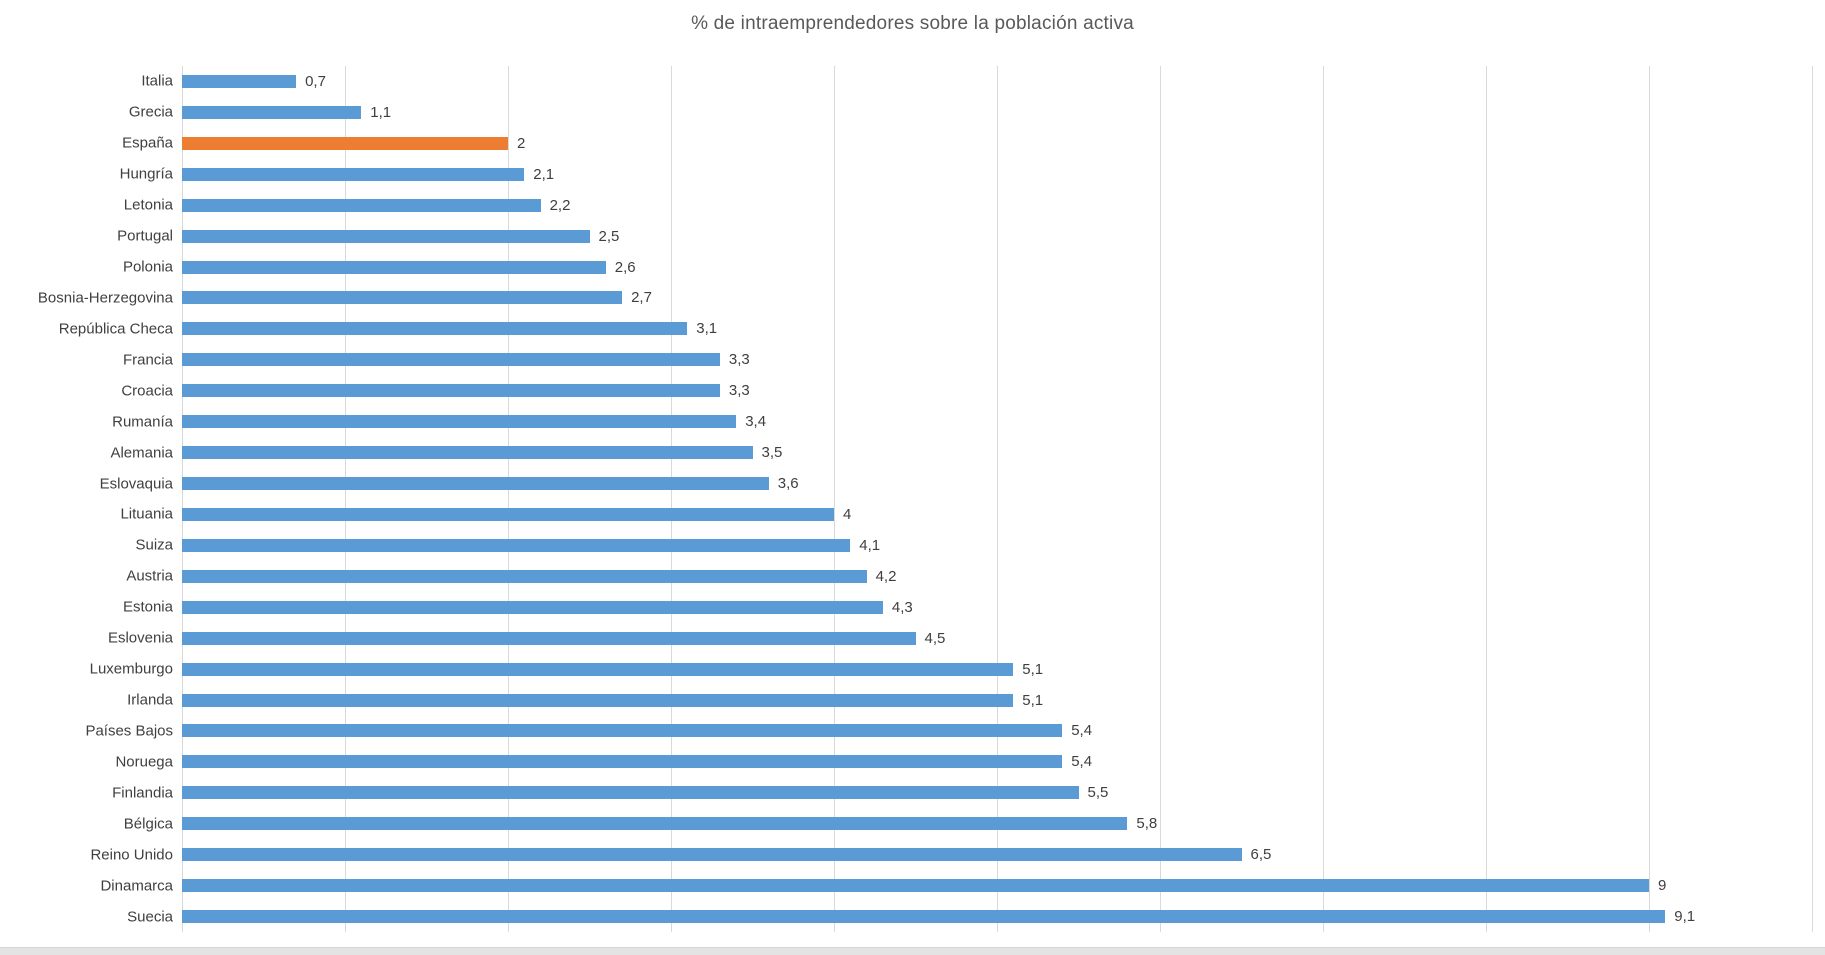  What do you see at coordinates (967, 607) in the screenshot?
I see `bar-row: Estonia 4,3` at bounding box center [967, 607].